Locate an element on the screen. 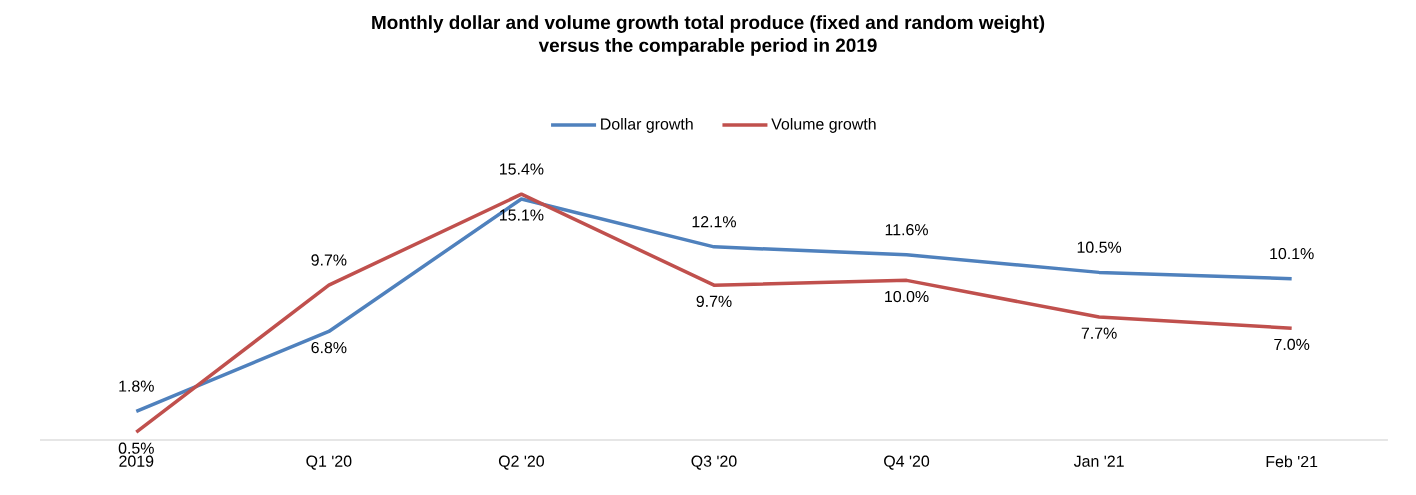 The height and width of the screenshot is (495, 1416). data-label: 7.7% is located at coordinates (1099, 333).